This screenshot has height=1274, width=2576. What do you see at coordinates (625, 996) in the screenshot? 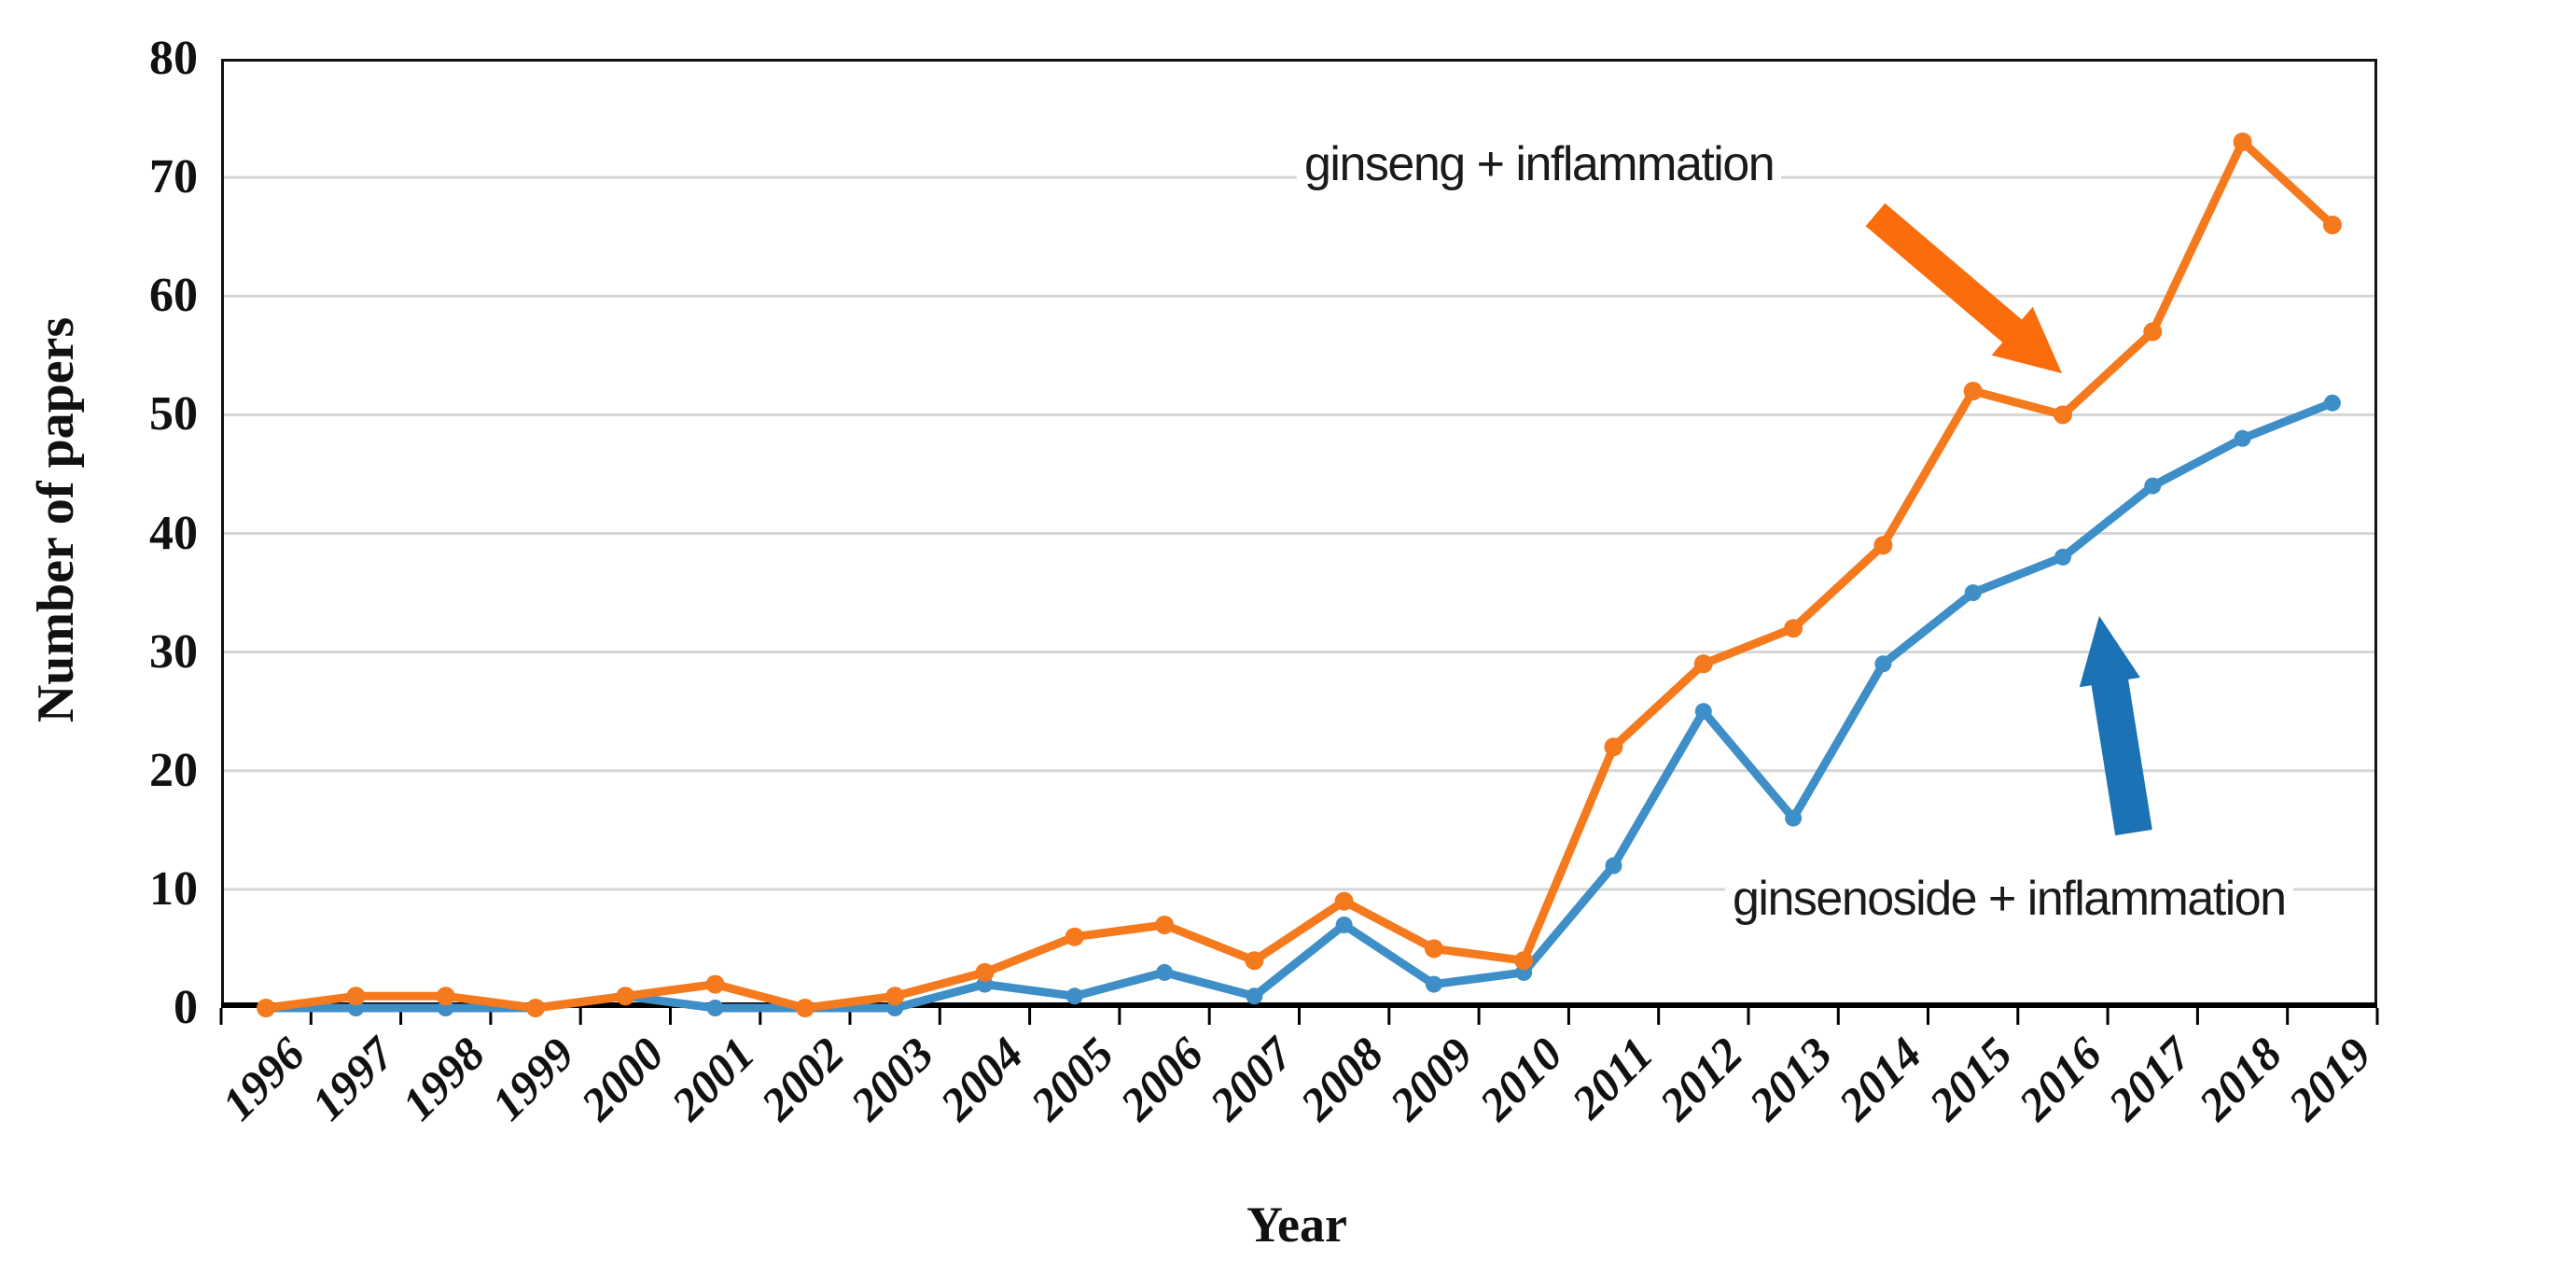
I see `point-ginseng-2000` at bounding box center [625, 996].